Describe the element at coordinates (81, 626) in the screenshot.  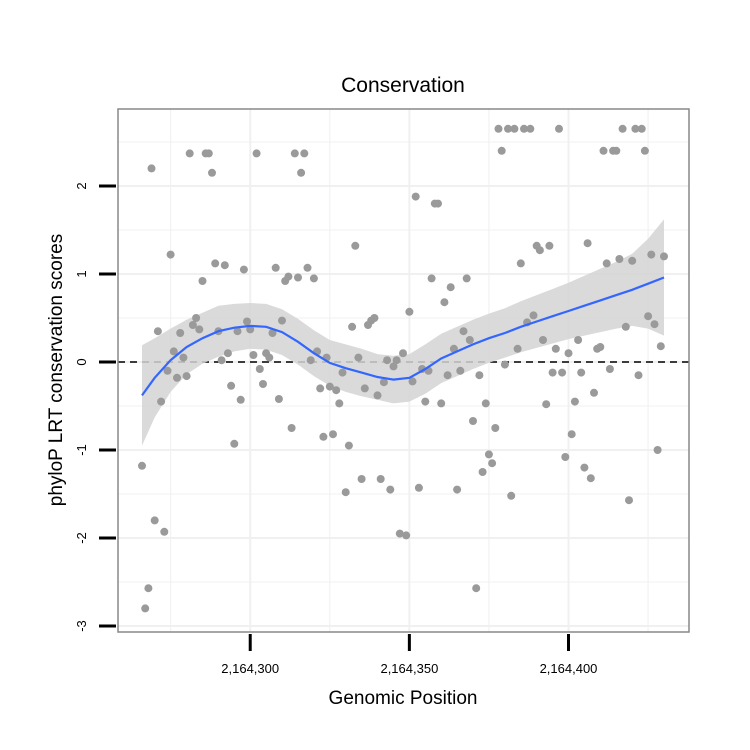
I see `y-tick-label: -3` at that location.